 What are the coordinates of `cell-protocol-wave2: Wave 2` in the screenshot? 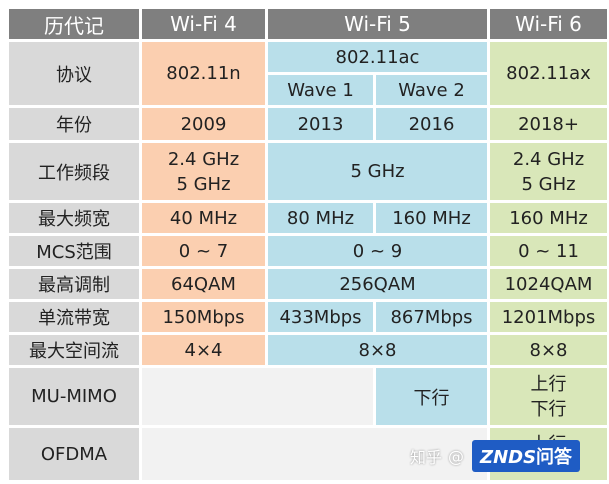 It's located at (432, 90).